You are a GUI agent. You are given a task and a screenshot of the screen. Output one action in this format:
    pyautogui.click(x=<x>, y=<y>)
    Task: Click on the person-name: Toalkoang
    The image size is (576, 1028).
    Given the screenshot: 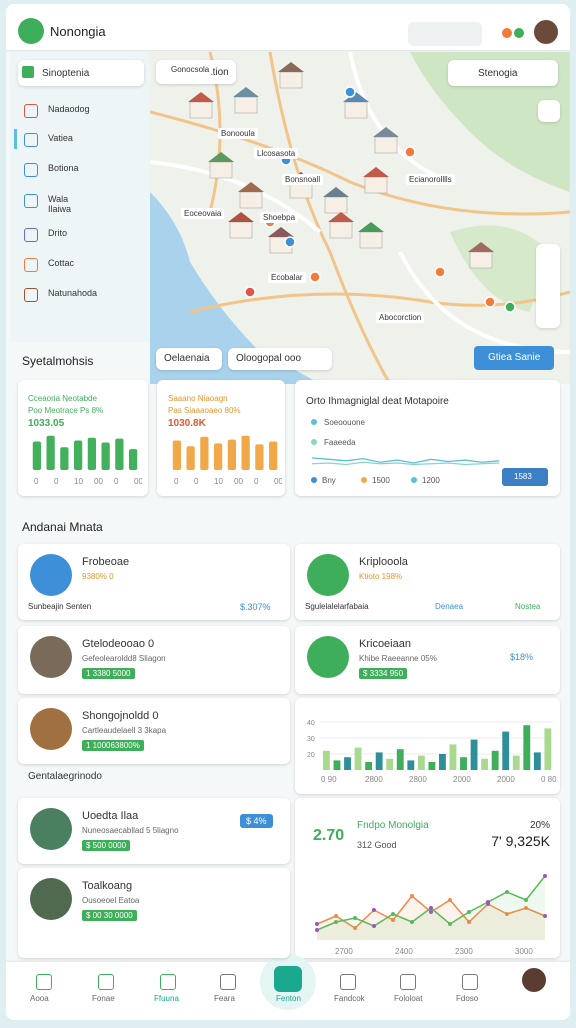 What is the action you would take?
    pyautogui.click(x=107, y=886)
    